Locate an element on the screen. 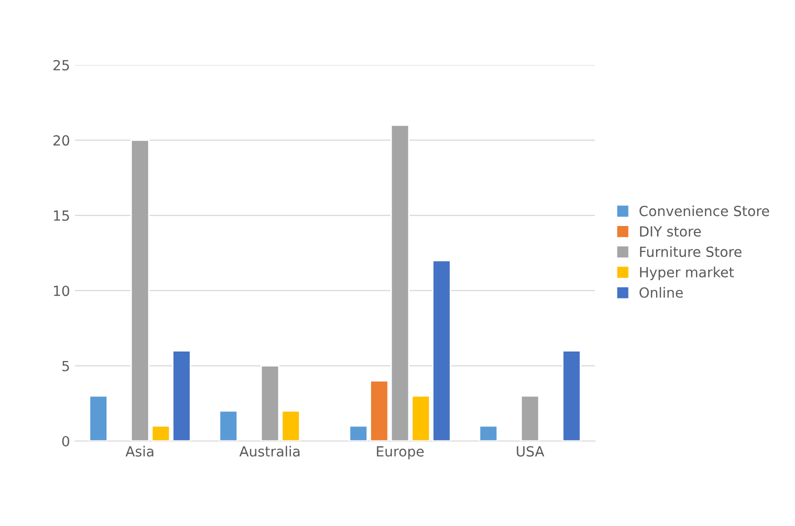  y-tick-label: 10 is located at coordinates (62, 291).